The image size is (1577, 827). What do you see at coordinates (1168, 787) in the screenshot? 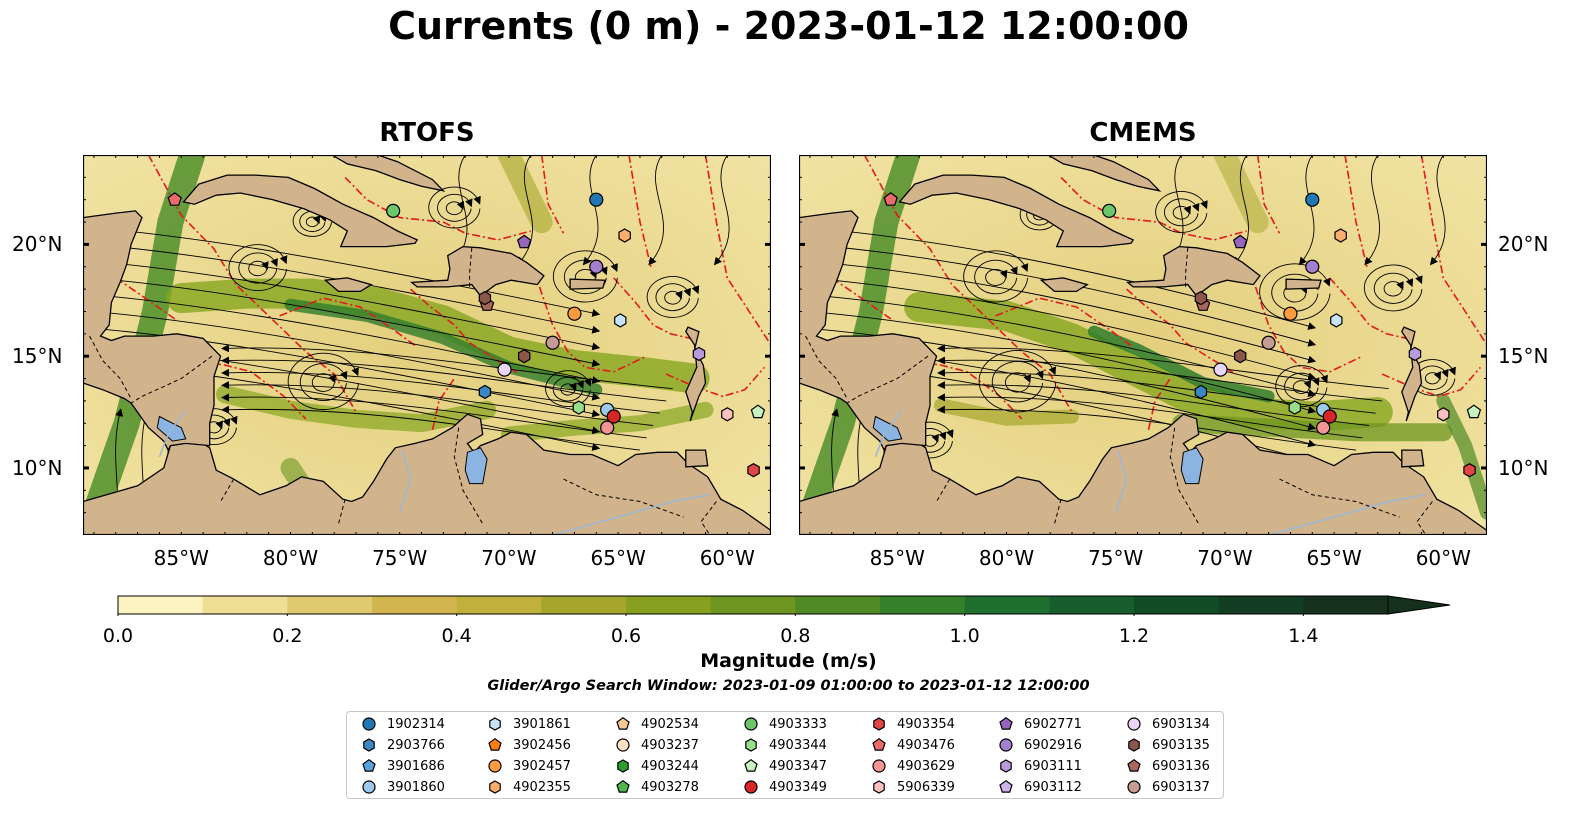
I see `legend-item: 6903137` at bounding box center [1168, 787].